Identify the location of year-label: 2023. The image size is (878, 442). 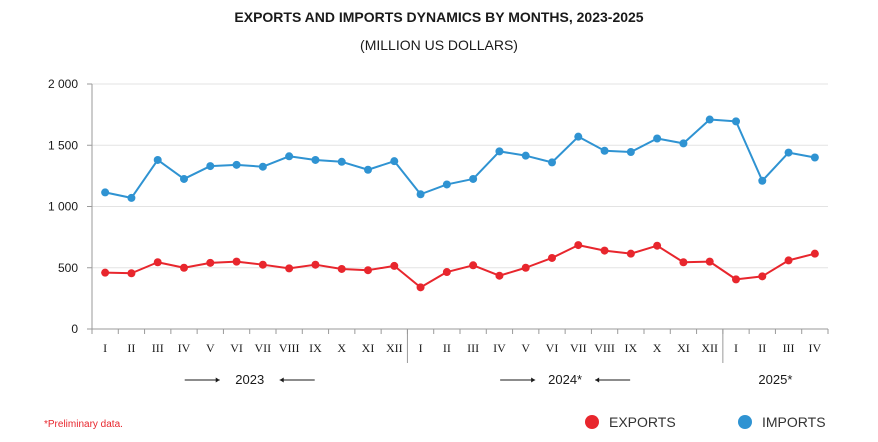
(249, 379).